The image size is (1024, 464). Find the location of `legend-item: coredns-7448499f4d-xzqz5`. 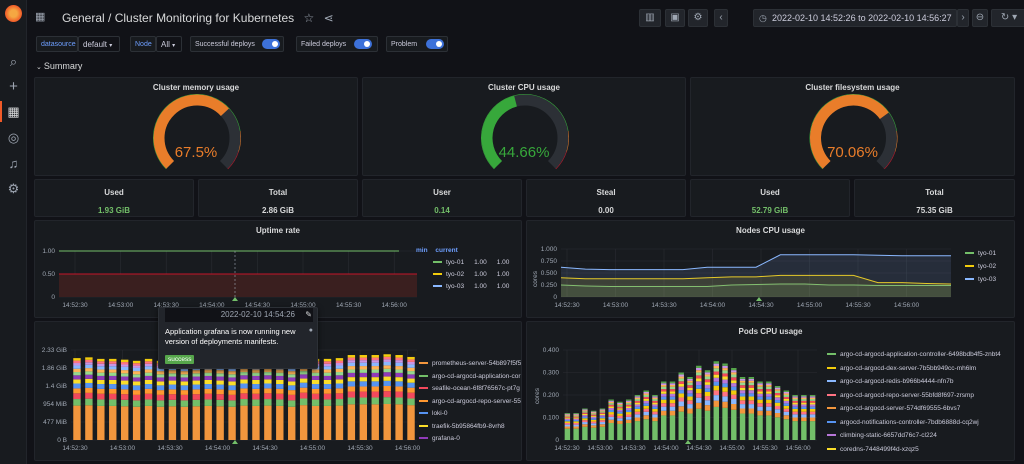

legend-item: coredns-7448499f4d-xzqz5 is located at coordinates (873, 449).